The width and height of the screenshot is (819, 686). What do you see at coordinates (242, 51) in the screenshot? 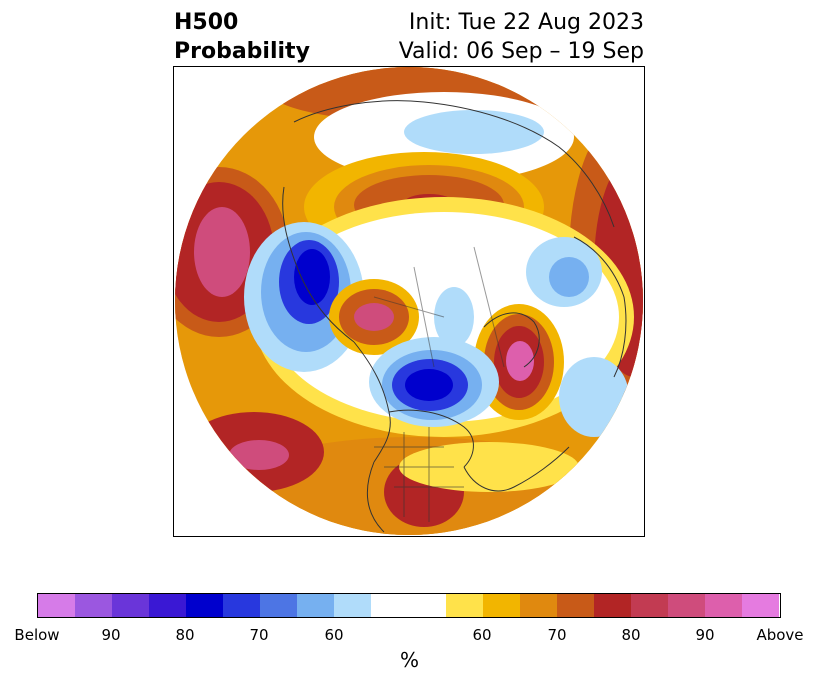
I see `title-variable: Probability` at bounding box center [242, 51].